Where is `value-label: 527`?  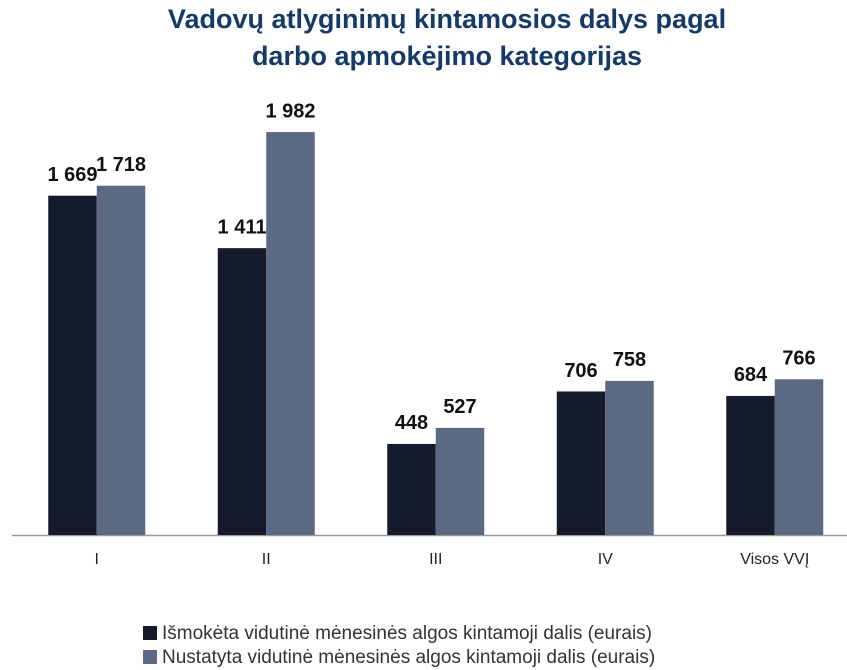
value-label: 527 is located at coordinates (459, 407).